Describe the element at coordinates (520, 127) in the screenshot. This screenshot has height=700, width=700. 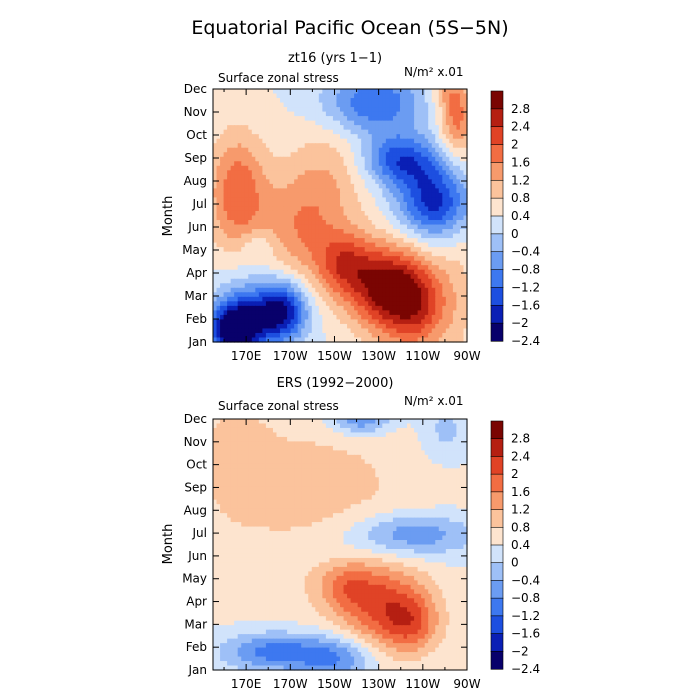
I see `colorbar-label: 2.4` at that location.